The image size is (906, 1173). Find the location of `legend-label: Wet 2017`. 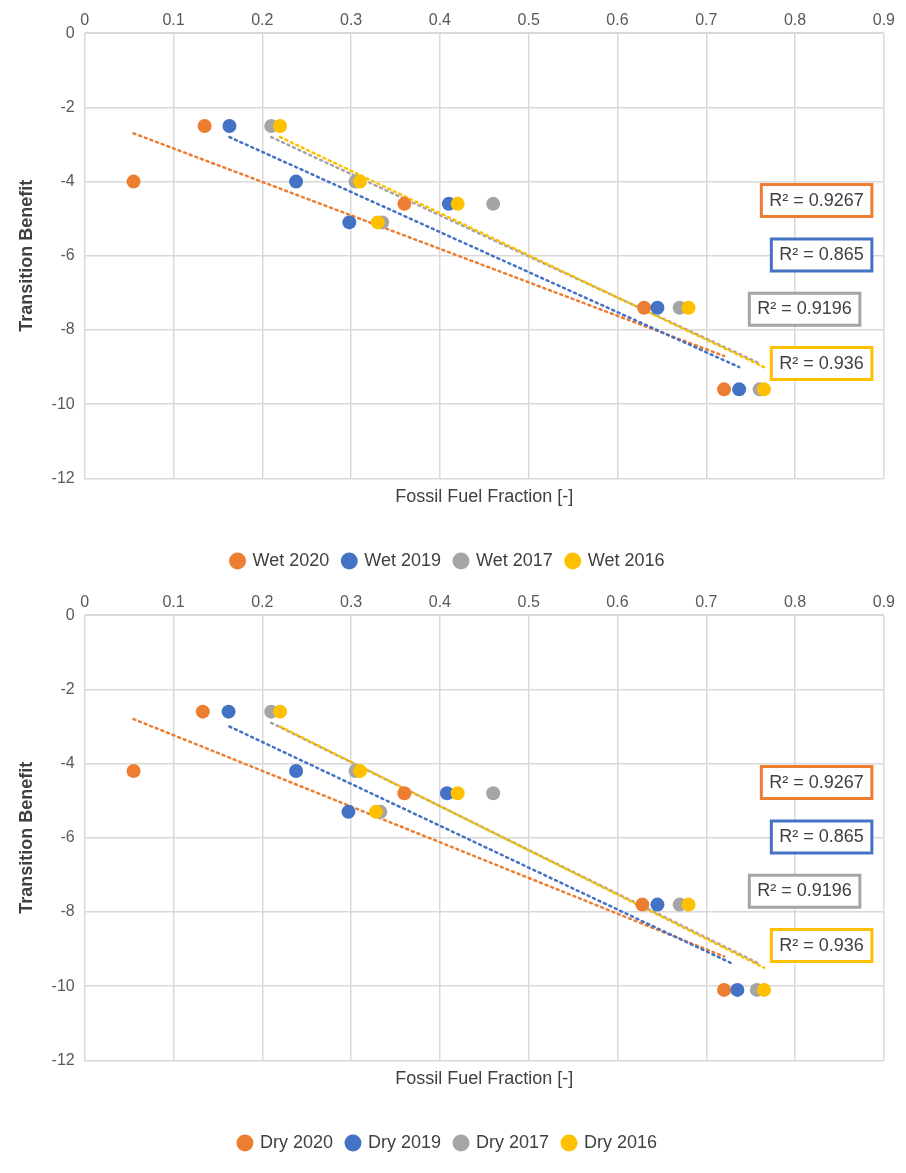

legend-label: Wet 2017 is located at coordinates (514, 559).